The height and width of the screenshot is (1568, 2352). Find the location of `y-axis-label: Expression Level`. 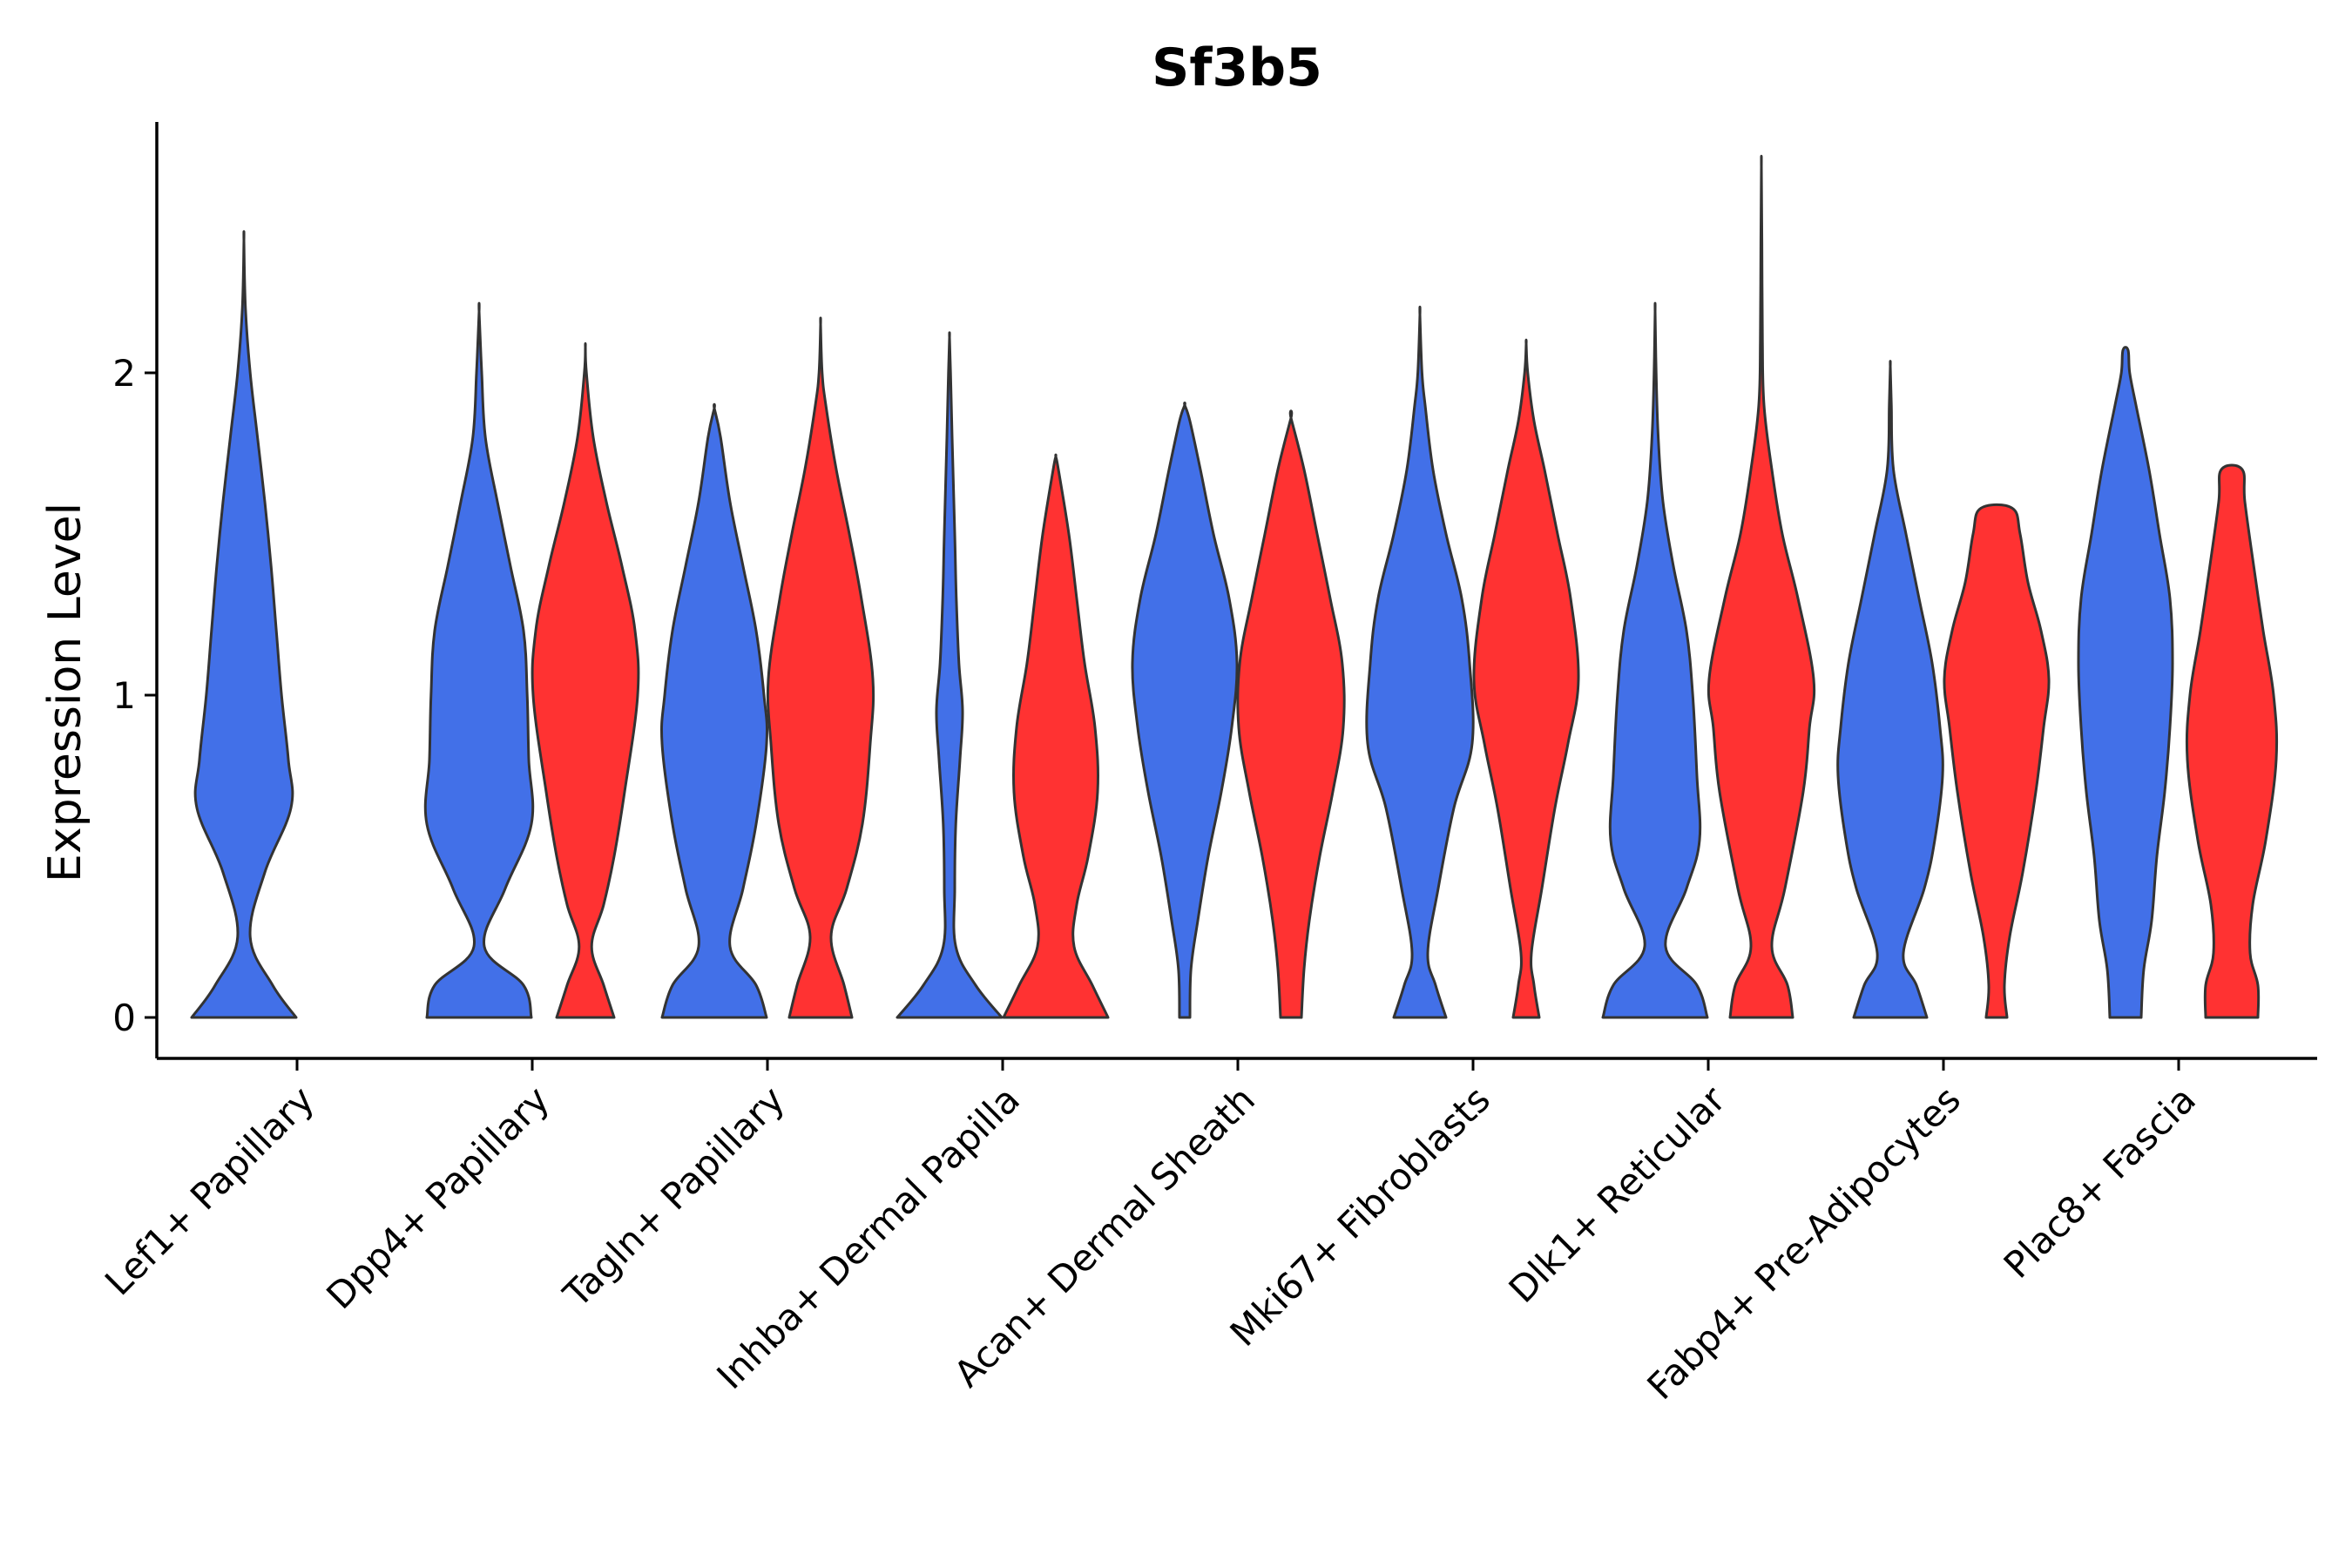

y-axis-label: Expression Level is located at coordinates (65, 692).